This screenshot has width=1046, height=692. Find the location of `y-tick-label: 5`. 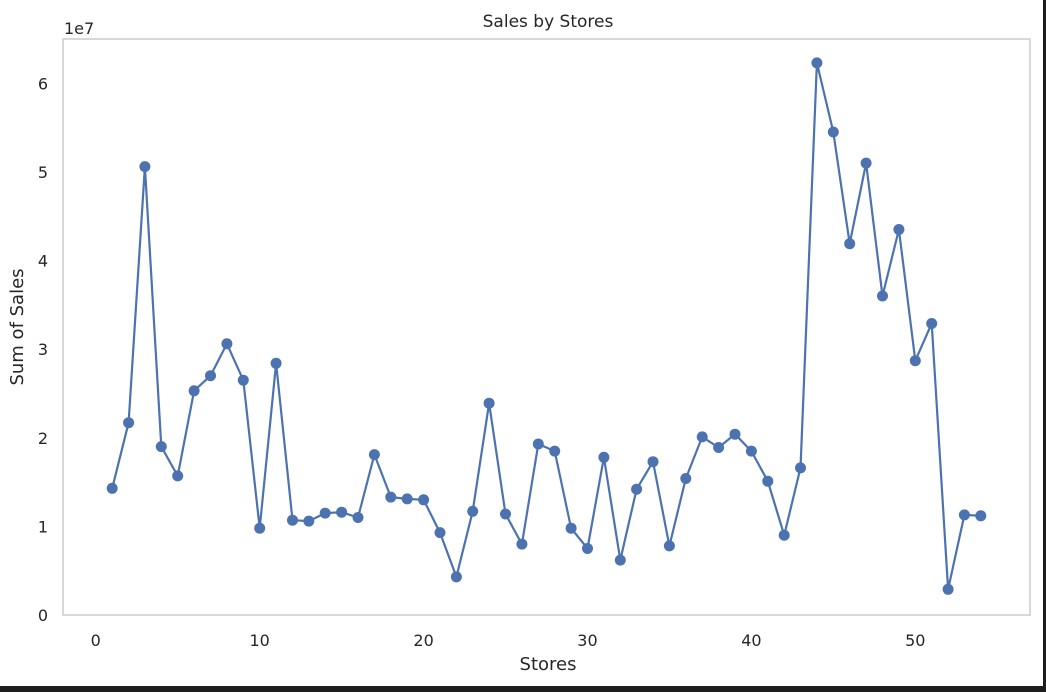

y-tick-label: 5 is located at coordinates (43, 172).